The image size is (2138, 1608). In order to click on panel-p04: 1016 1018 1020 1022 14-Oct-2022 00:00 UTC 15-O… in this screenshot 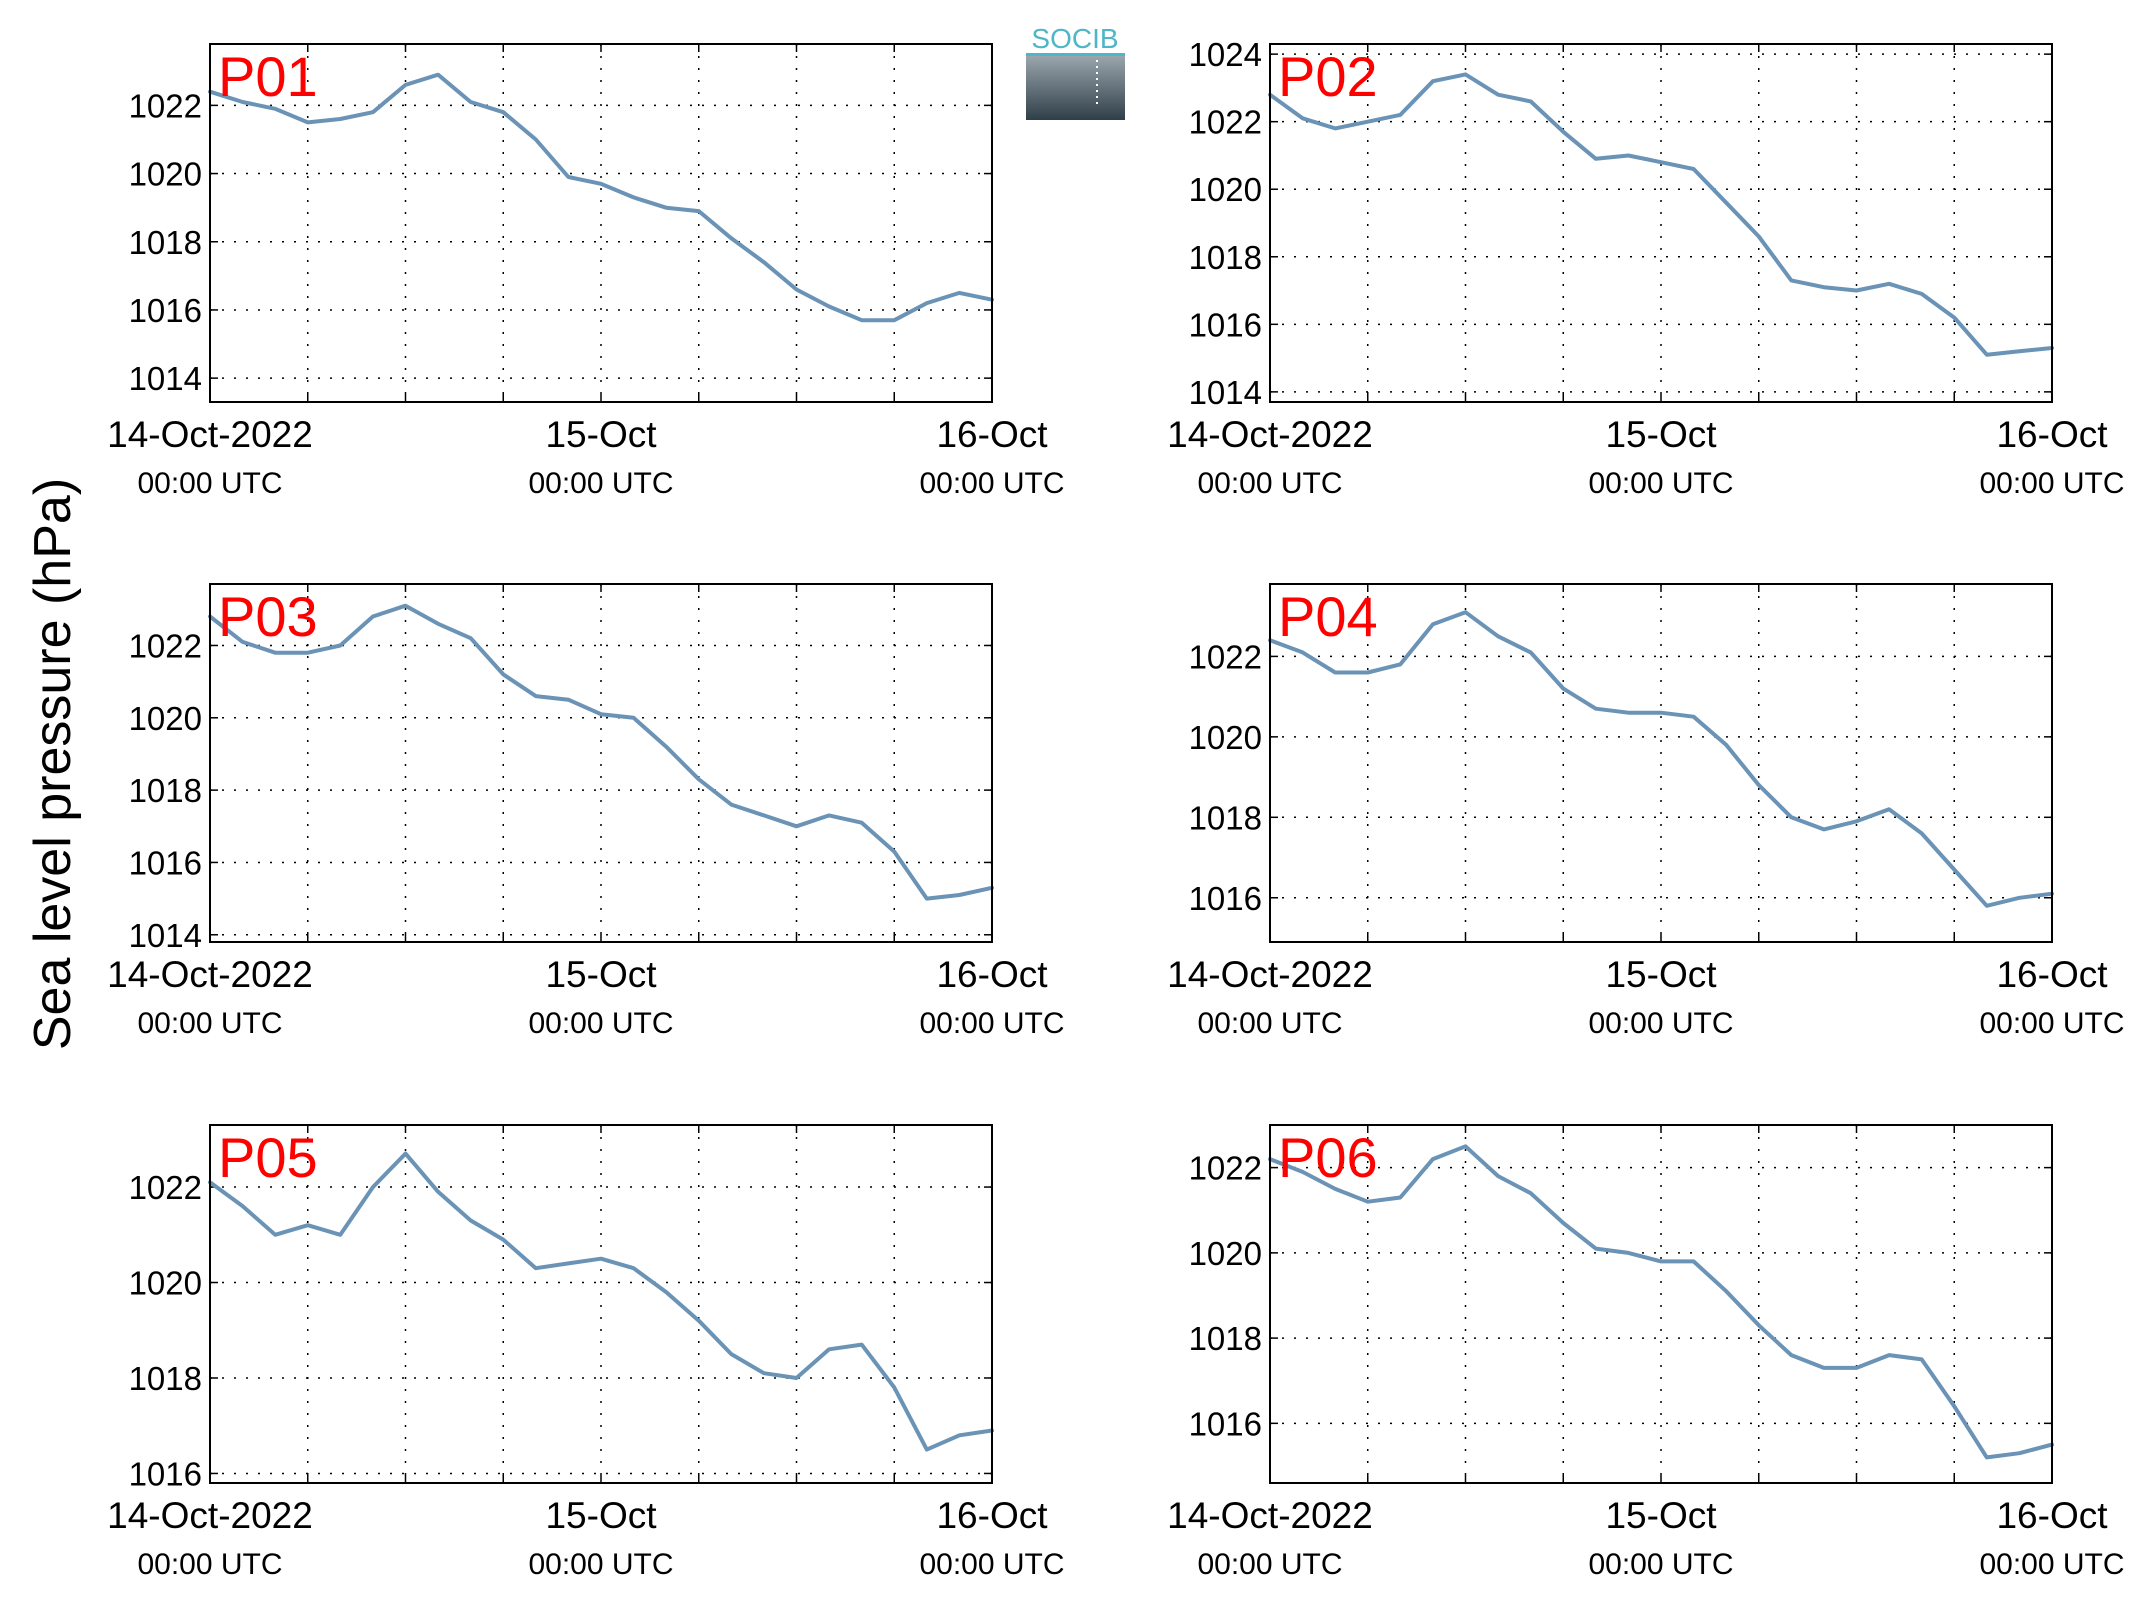, I will do `click(1646, 811)`.